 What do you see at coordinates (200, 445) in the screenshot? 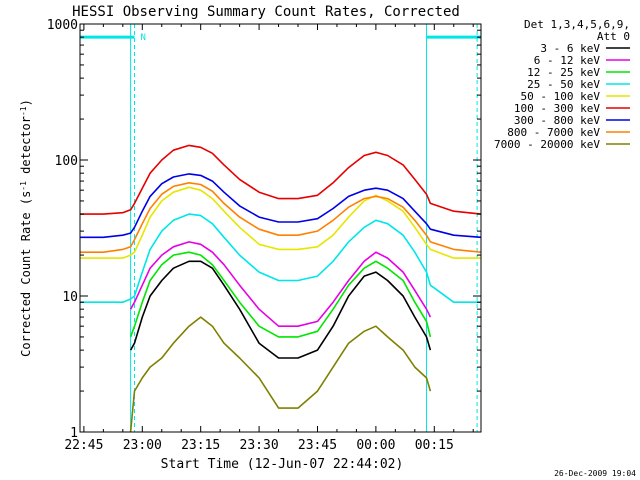
I see `x-tick-label-2: 23:15` at bounding box center [200, 445].